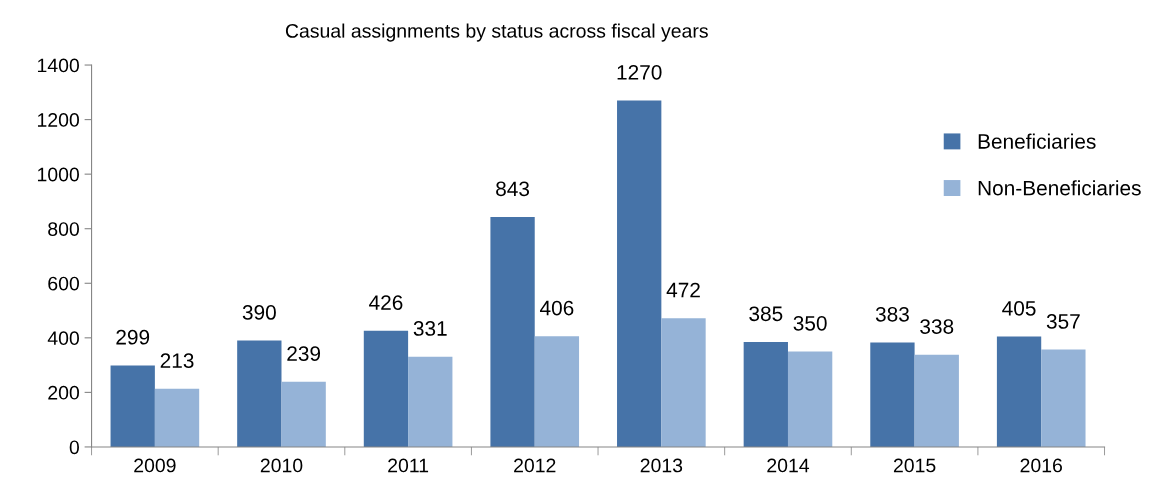 The image size is (1159, 489). Describe the element at coordinates (259, 312) in the screenshot. I see `data-label: 390` at that location.